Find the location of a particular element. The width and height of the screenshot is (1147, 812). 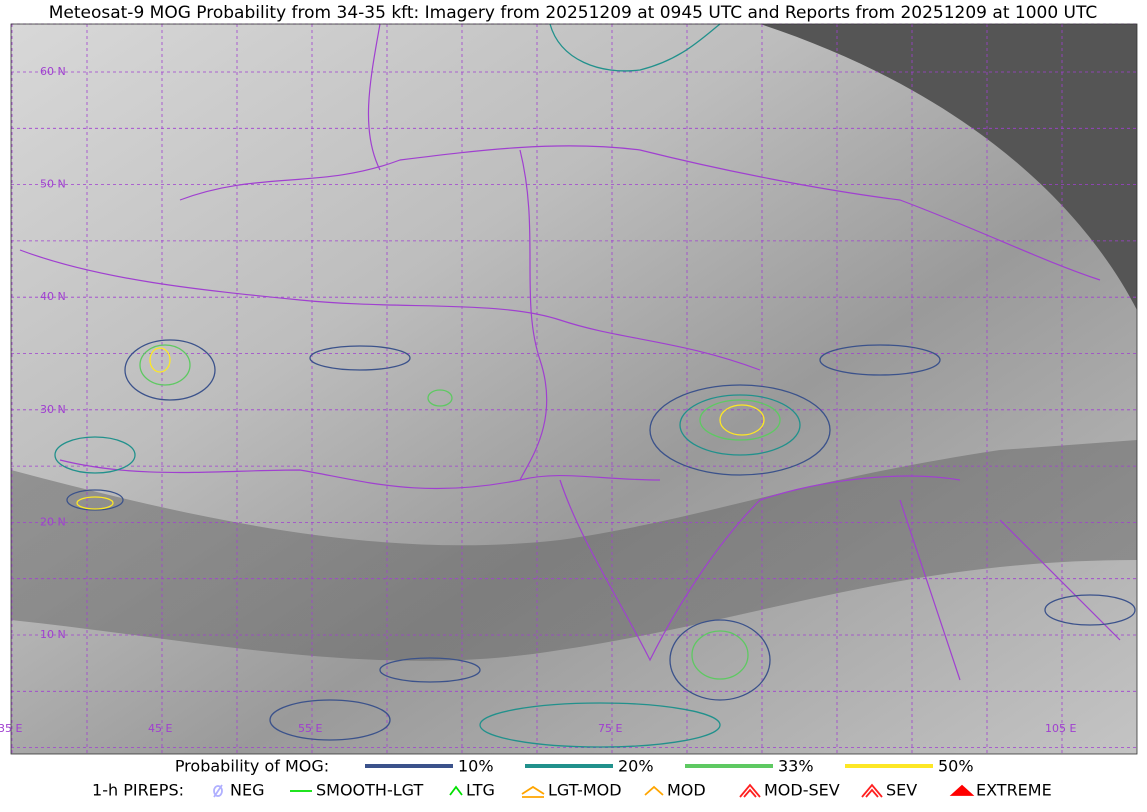

lon-label: 55 E is located at coordinates (310, 728).